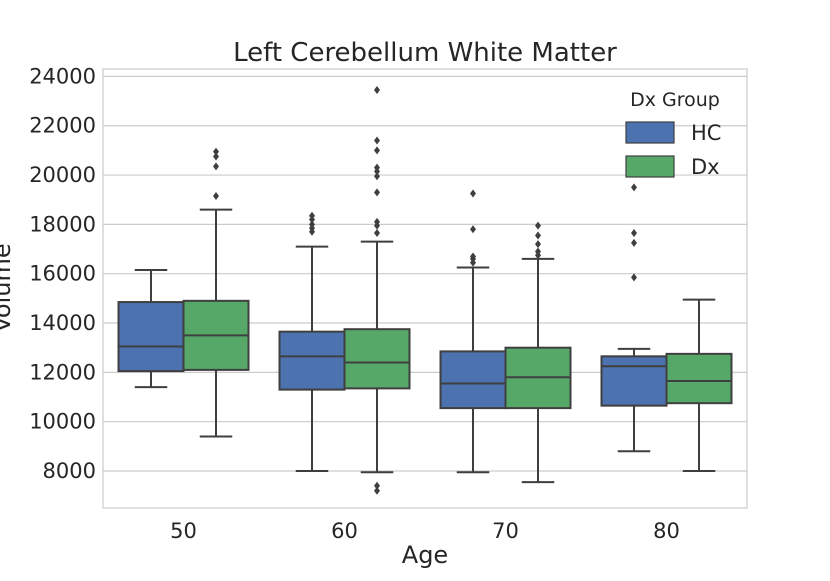 Image resolution: width=830 pixels, height=581 pixels. I want to click on y-tick-label: 20000, so click(62, 175).